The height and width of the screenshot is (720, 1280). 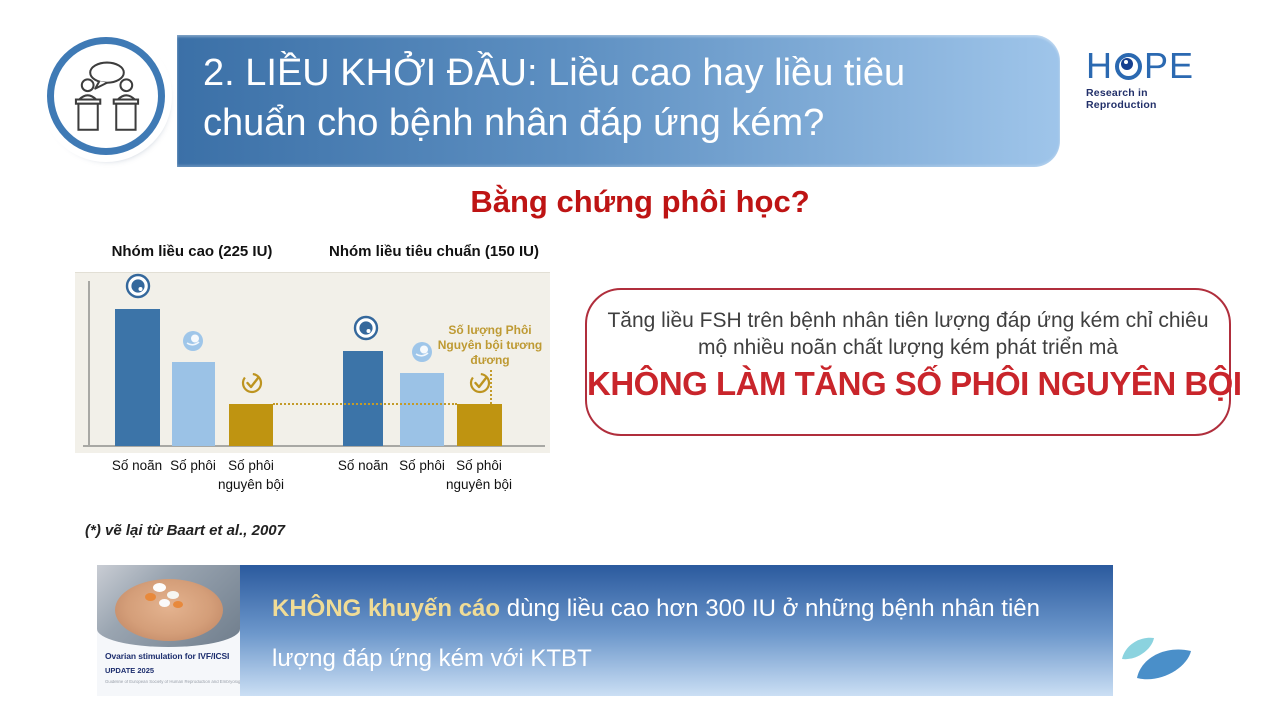 I want to click on debate-podiums-icon, so click(x=107, y=96).